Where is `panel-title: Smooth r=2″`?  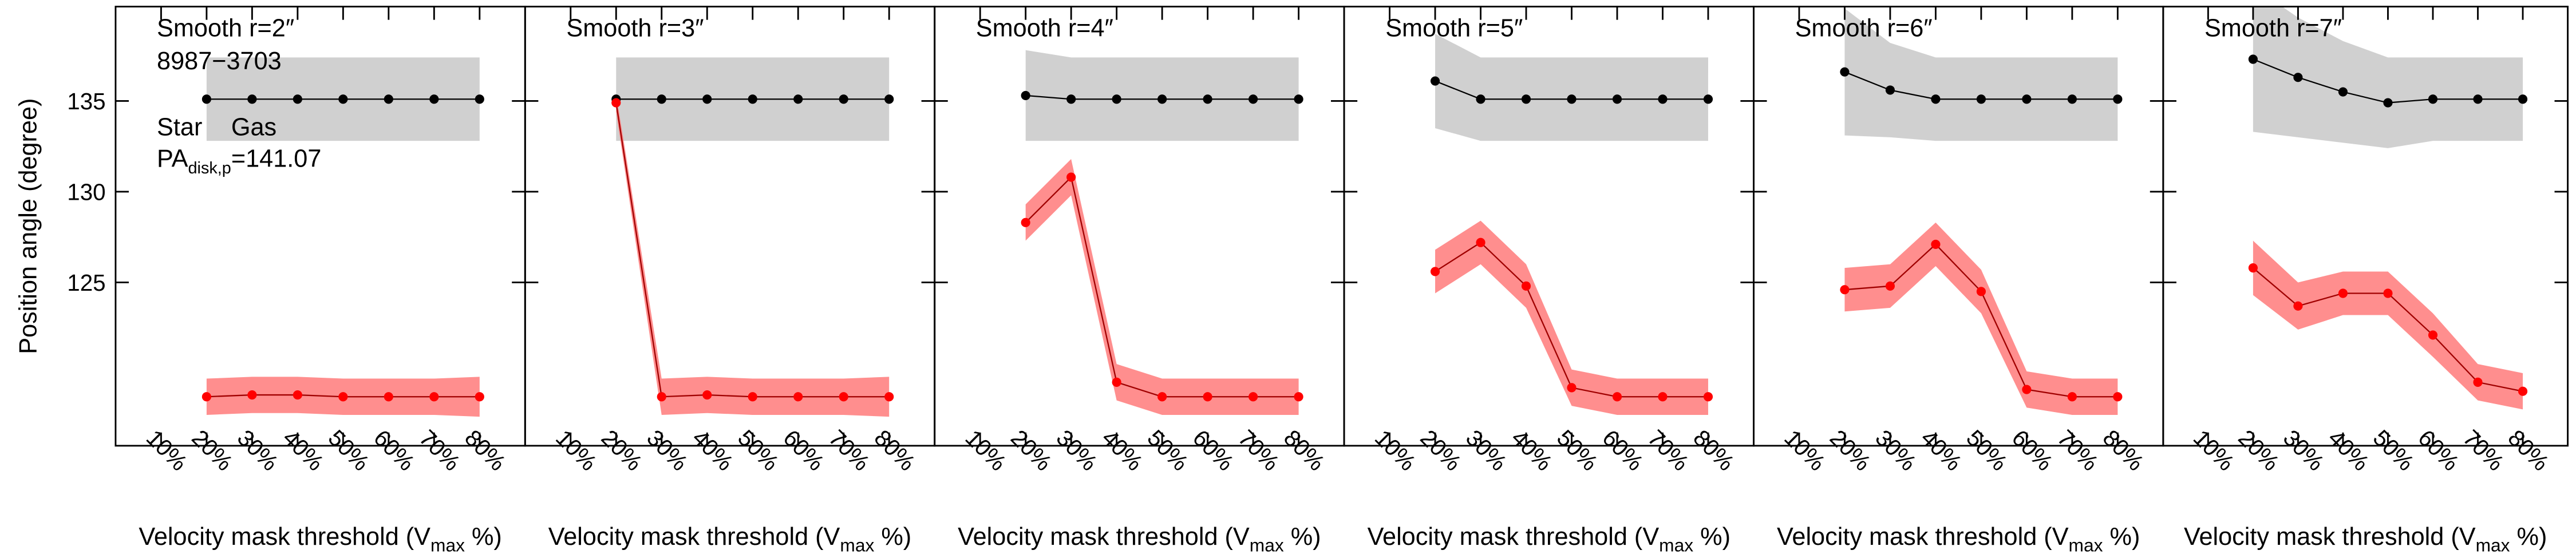
panel-title: Smooth r=2″ is located at coordinates (225, 28).